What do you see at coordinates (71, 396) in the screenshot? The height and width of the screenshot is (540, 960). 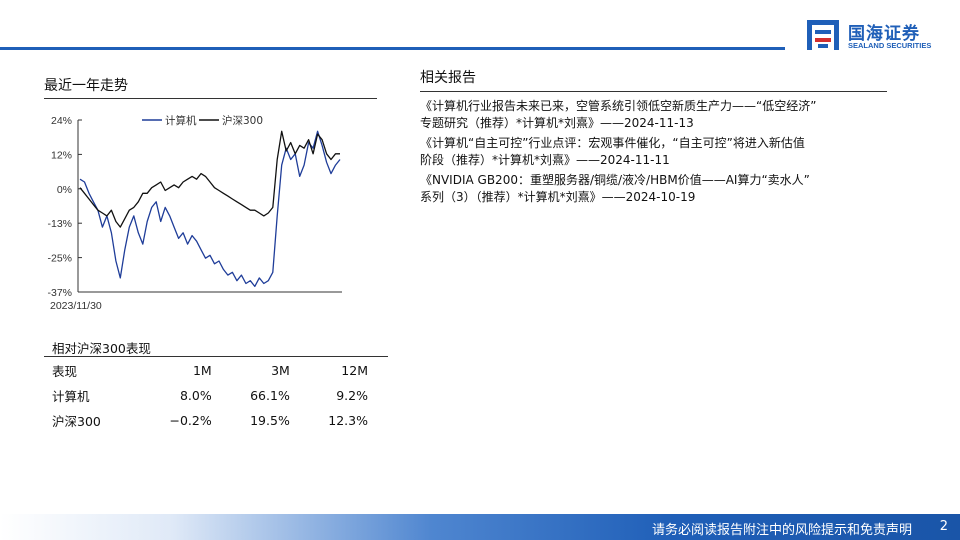 I see `row-label: 计算机` at bounding box center [71, 396].